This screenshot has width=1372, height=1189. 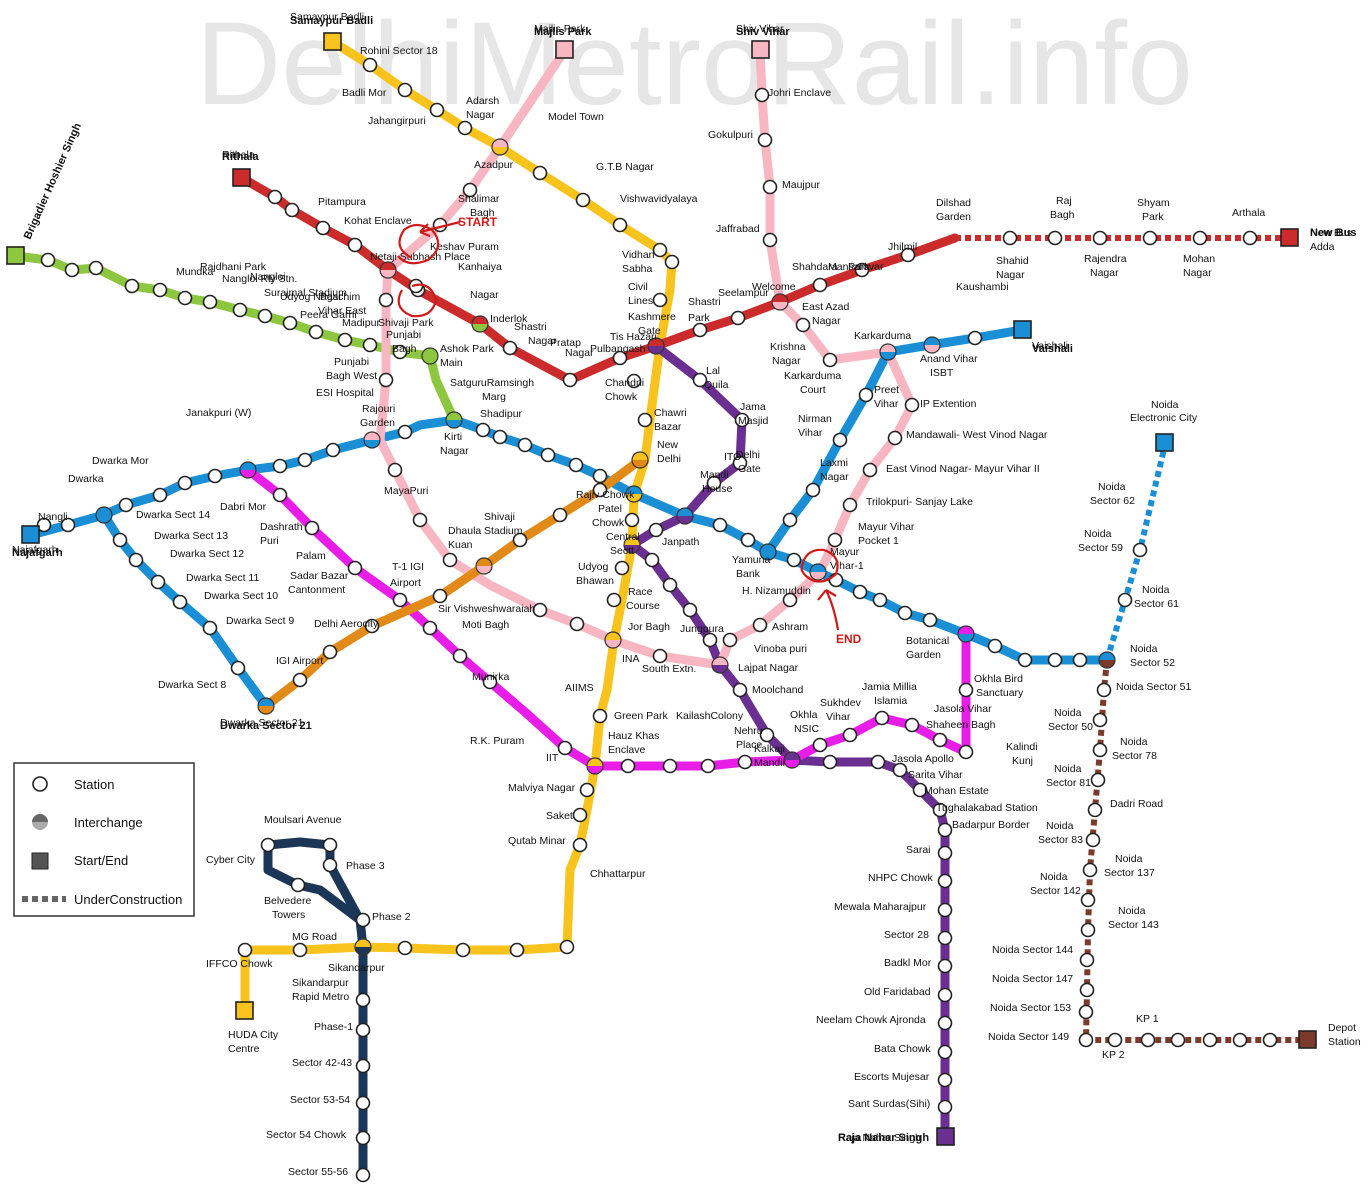 What do you see at coordinates (760, 49) in the screenshot?
I see `terminal-shiv-vihar` at bounding box center [760, 49].